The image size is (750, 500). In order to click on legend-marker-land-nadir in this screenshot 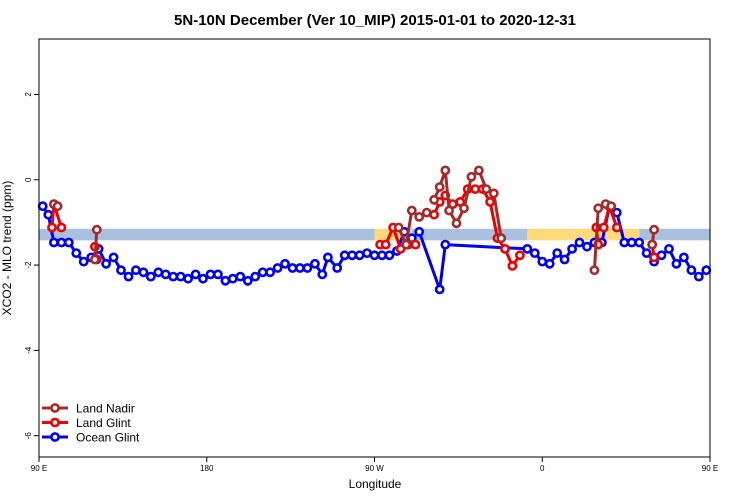, I will do `click(55, 408)`.